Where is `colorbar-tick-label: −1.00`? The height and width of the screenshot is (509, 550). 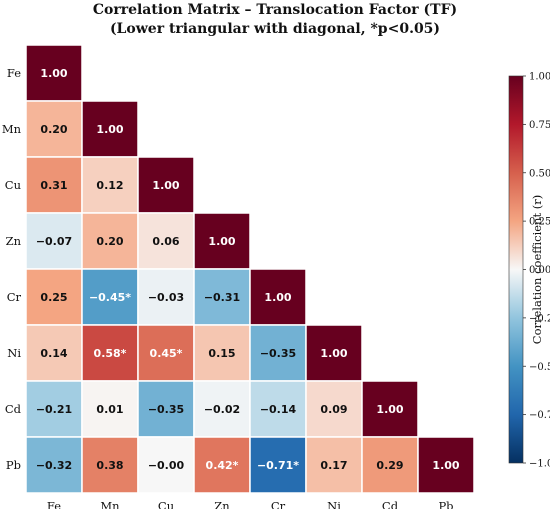 colorbar-tick-label: −1.00 is located at coordinates (539, 464).